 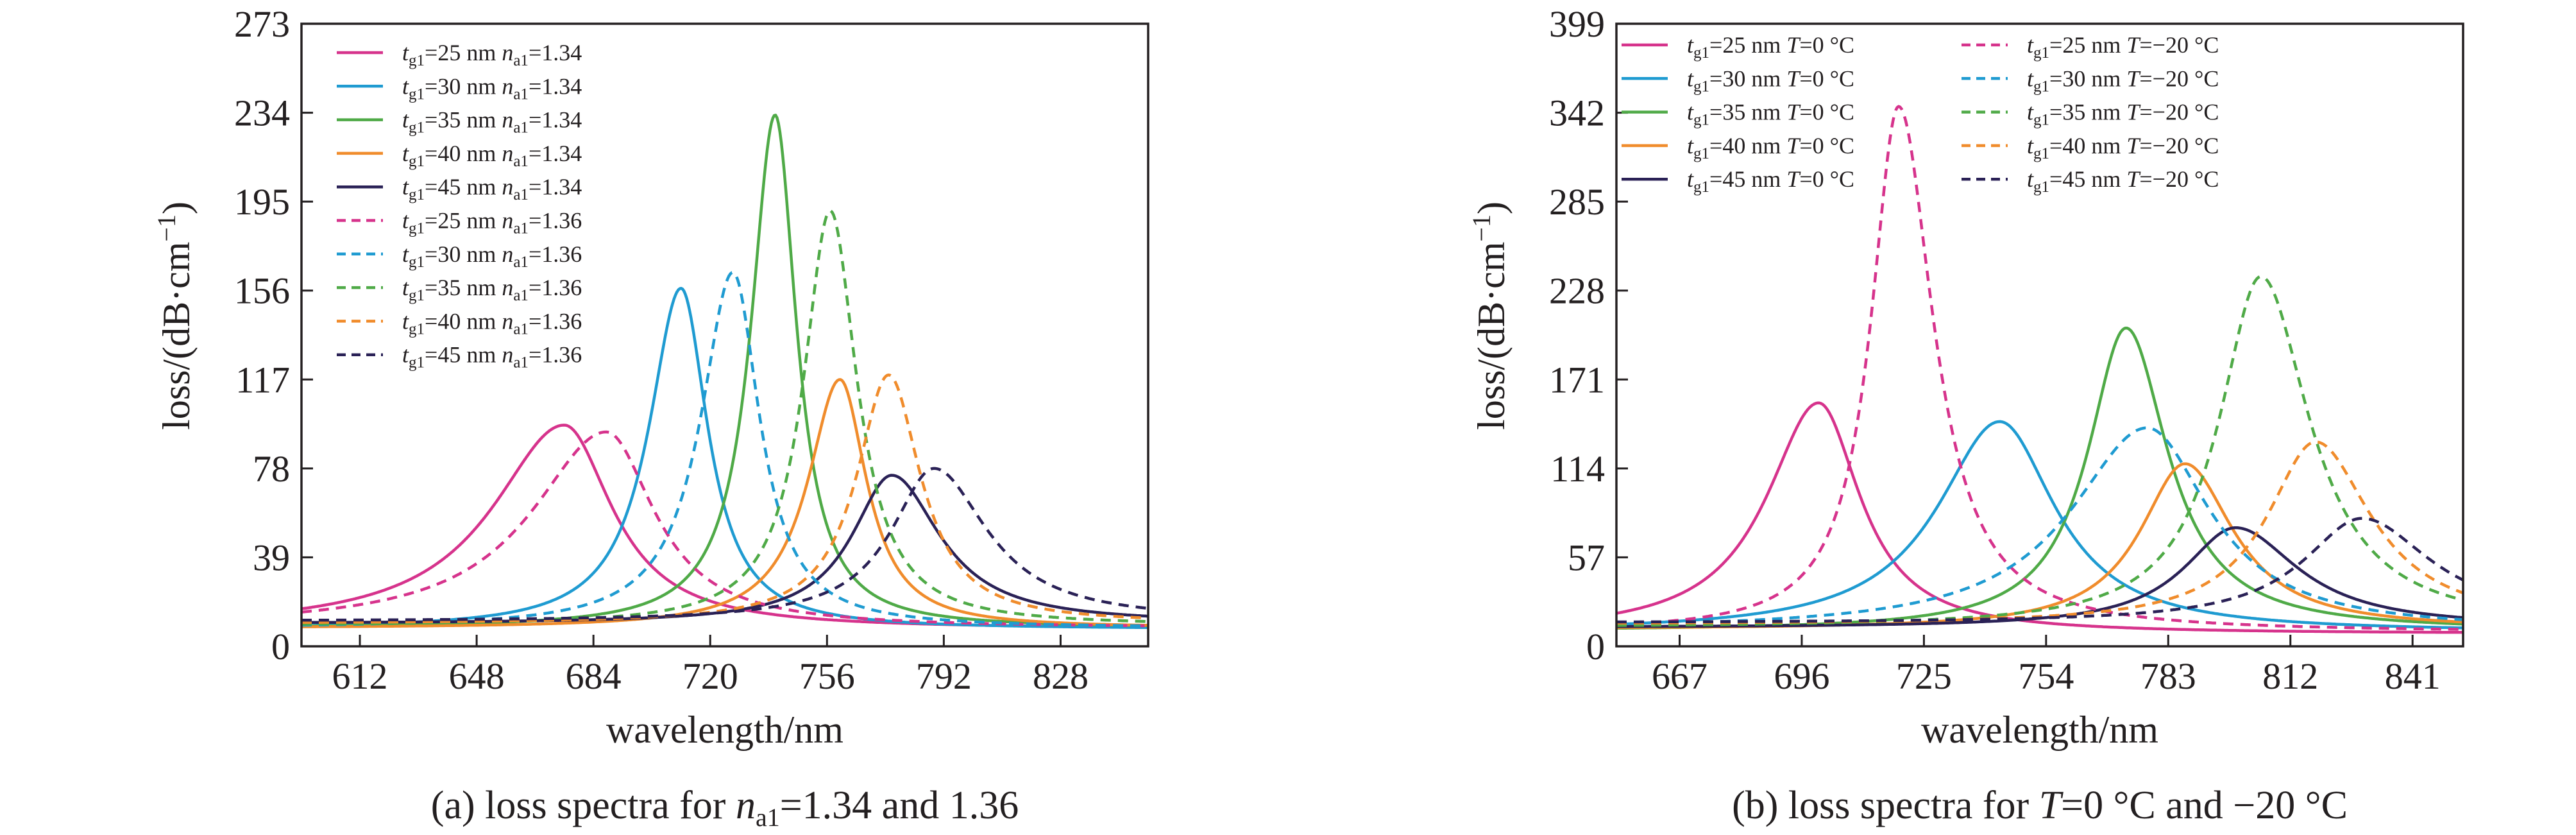 What do you see at coordinates (2123, 47) in the screenshot?
I see `legend-label: tg1=25 nm T=−20 °C` at bounding box center [2123, 47].